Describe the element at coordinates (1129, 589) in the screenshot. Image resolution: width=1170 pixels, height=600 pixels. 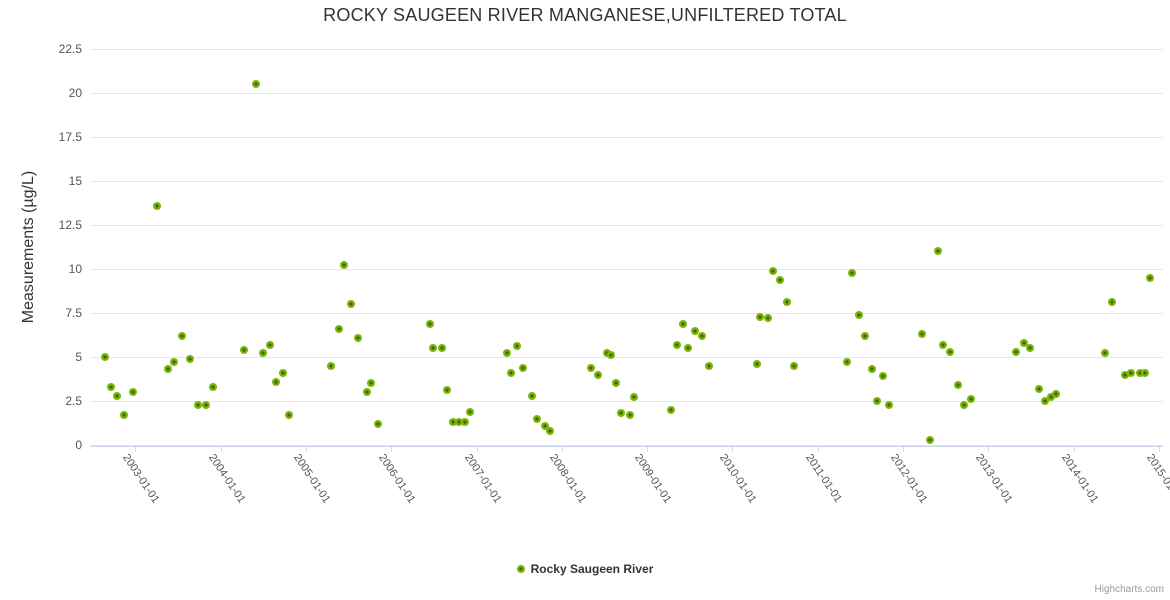
I see `highcharts-credits-link: Highcharts.com` at that location.